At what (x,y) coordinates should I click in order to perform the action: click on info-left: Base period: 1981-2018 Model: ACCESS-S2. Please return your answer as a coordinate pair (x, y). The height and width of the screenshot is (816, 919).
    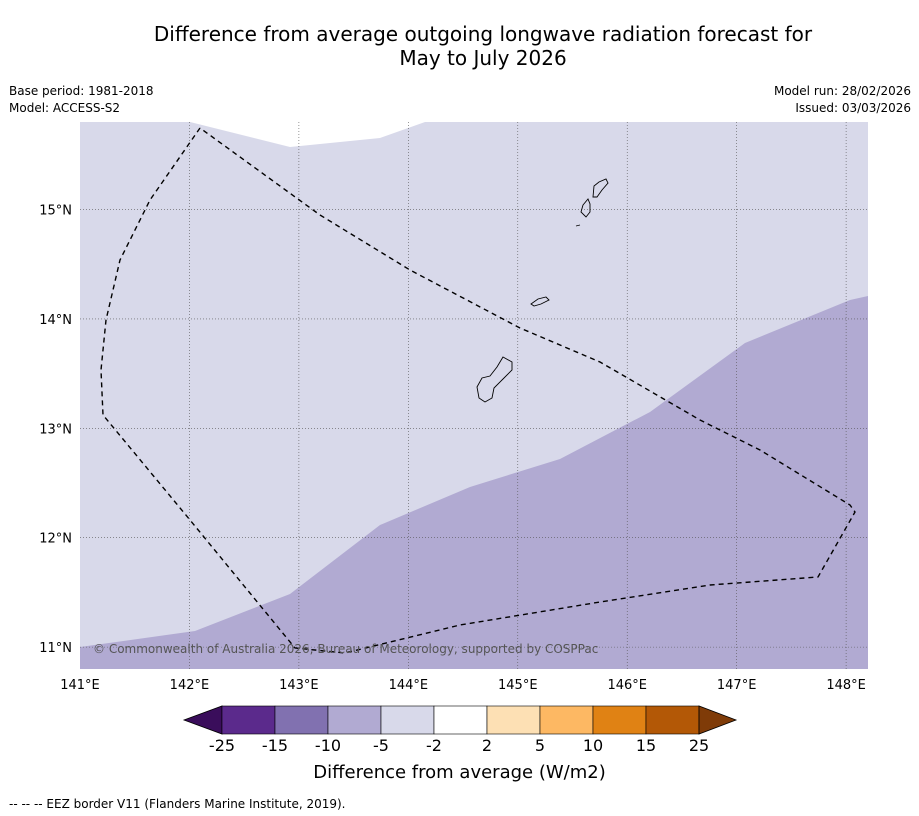
    Looking at the image, I should click on (81, 100).